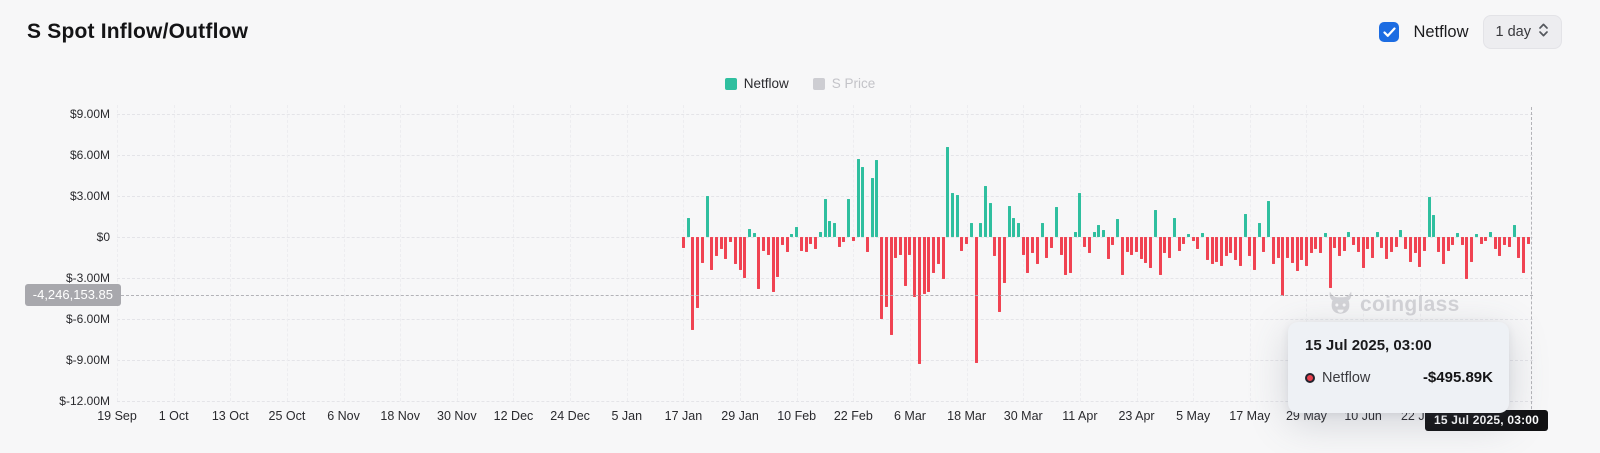 The image size is (1600, 453). What do you see at coordinates (1389, 32) in the screenshot?
I see `netflow-checkbox` at bounding box center [1389, 32].